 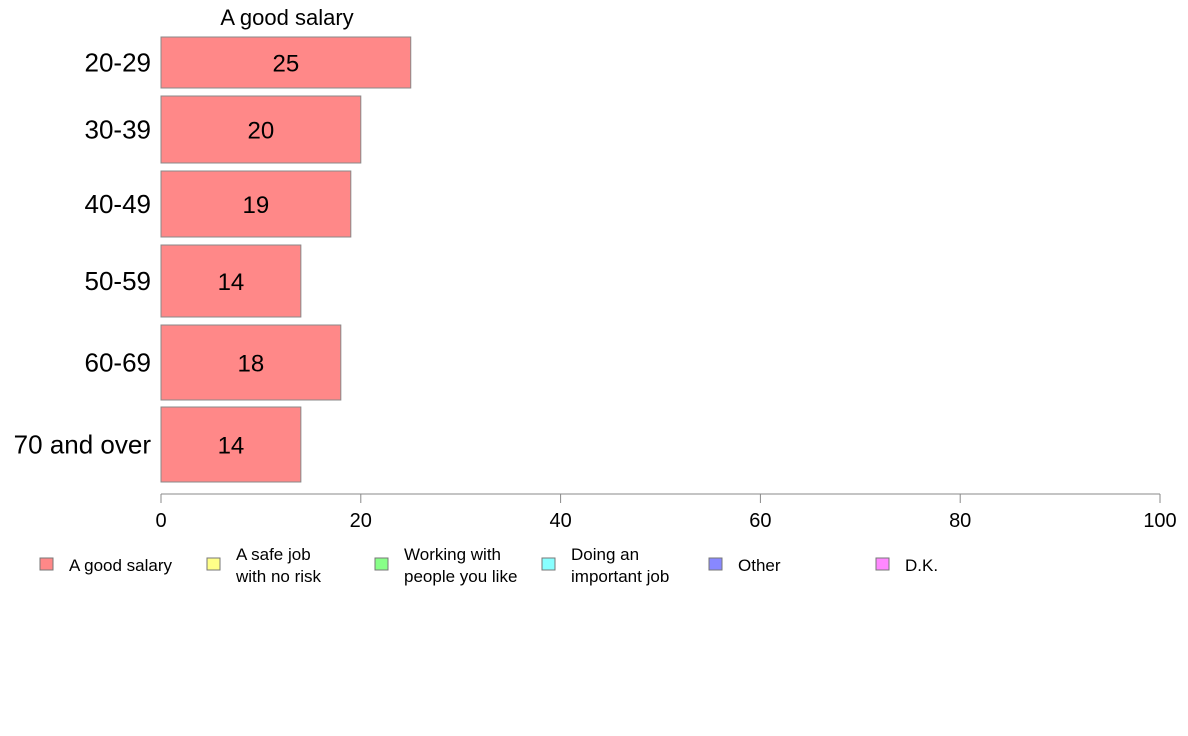 I want to click on x-tick-label: 80, so click(x=960, y=521).